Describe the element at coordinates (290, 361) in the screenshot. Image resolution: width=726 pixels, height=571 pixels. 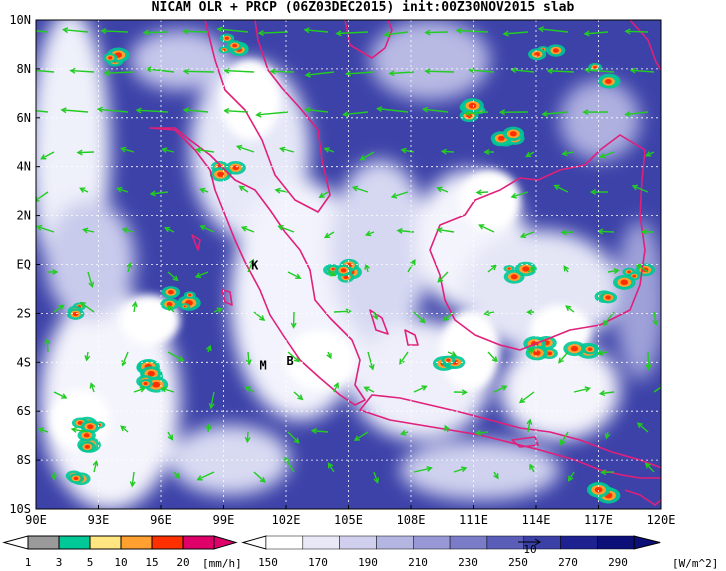
I see `station-marker: B` at that location.